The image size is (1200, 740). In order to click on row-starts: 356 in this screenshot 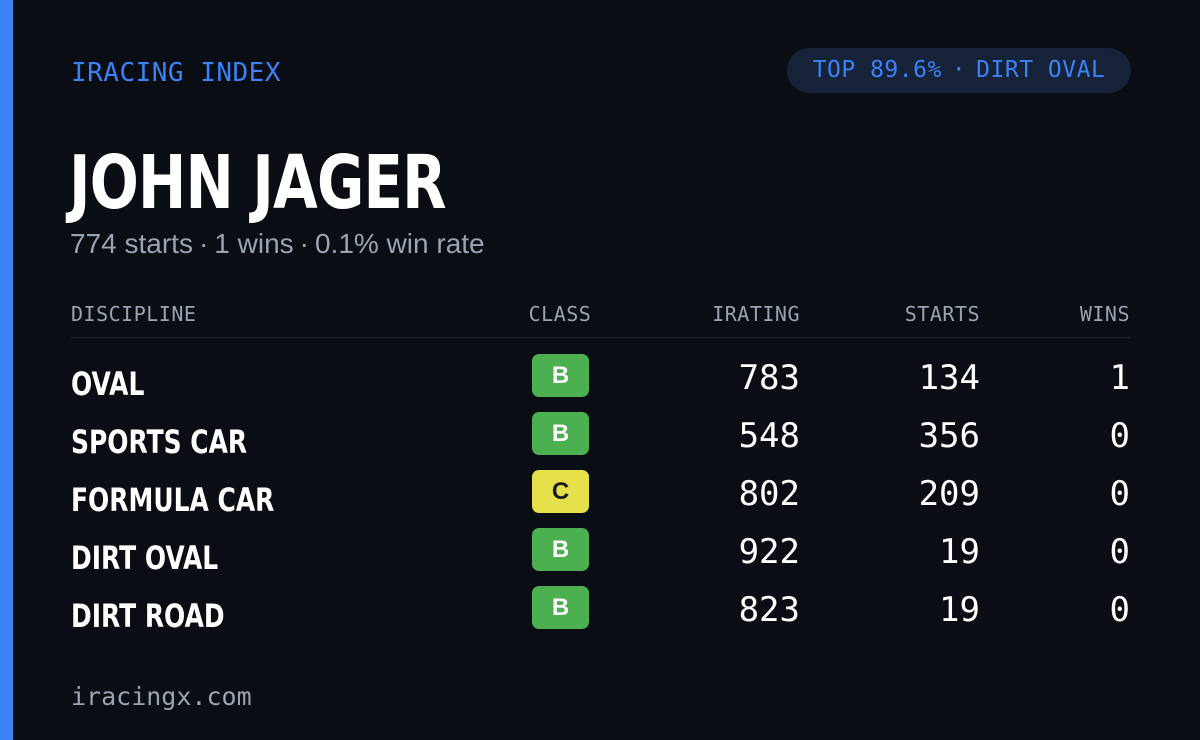, I will do `click(949, 436)`.